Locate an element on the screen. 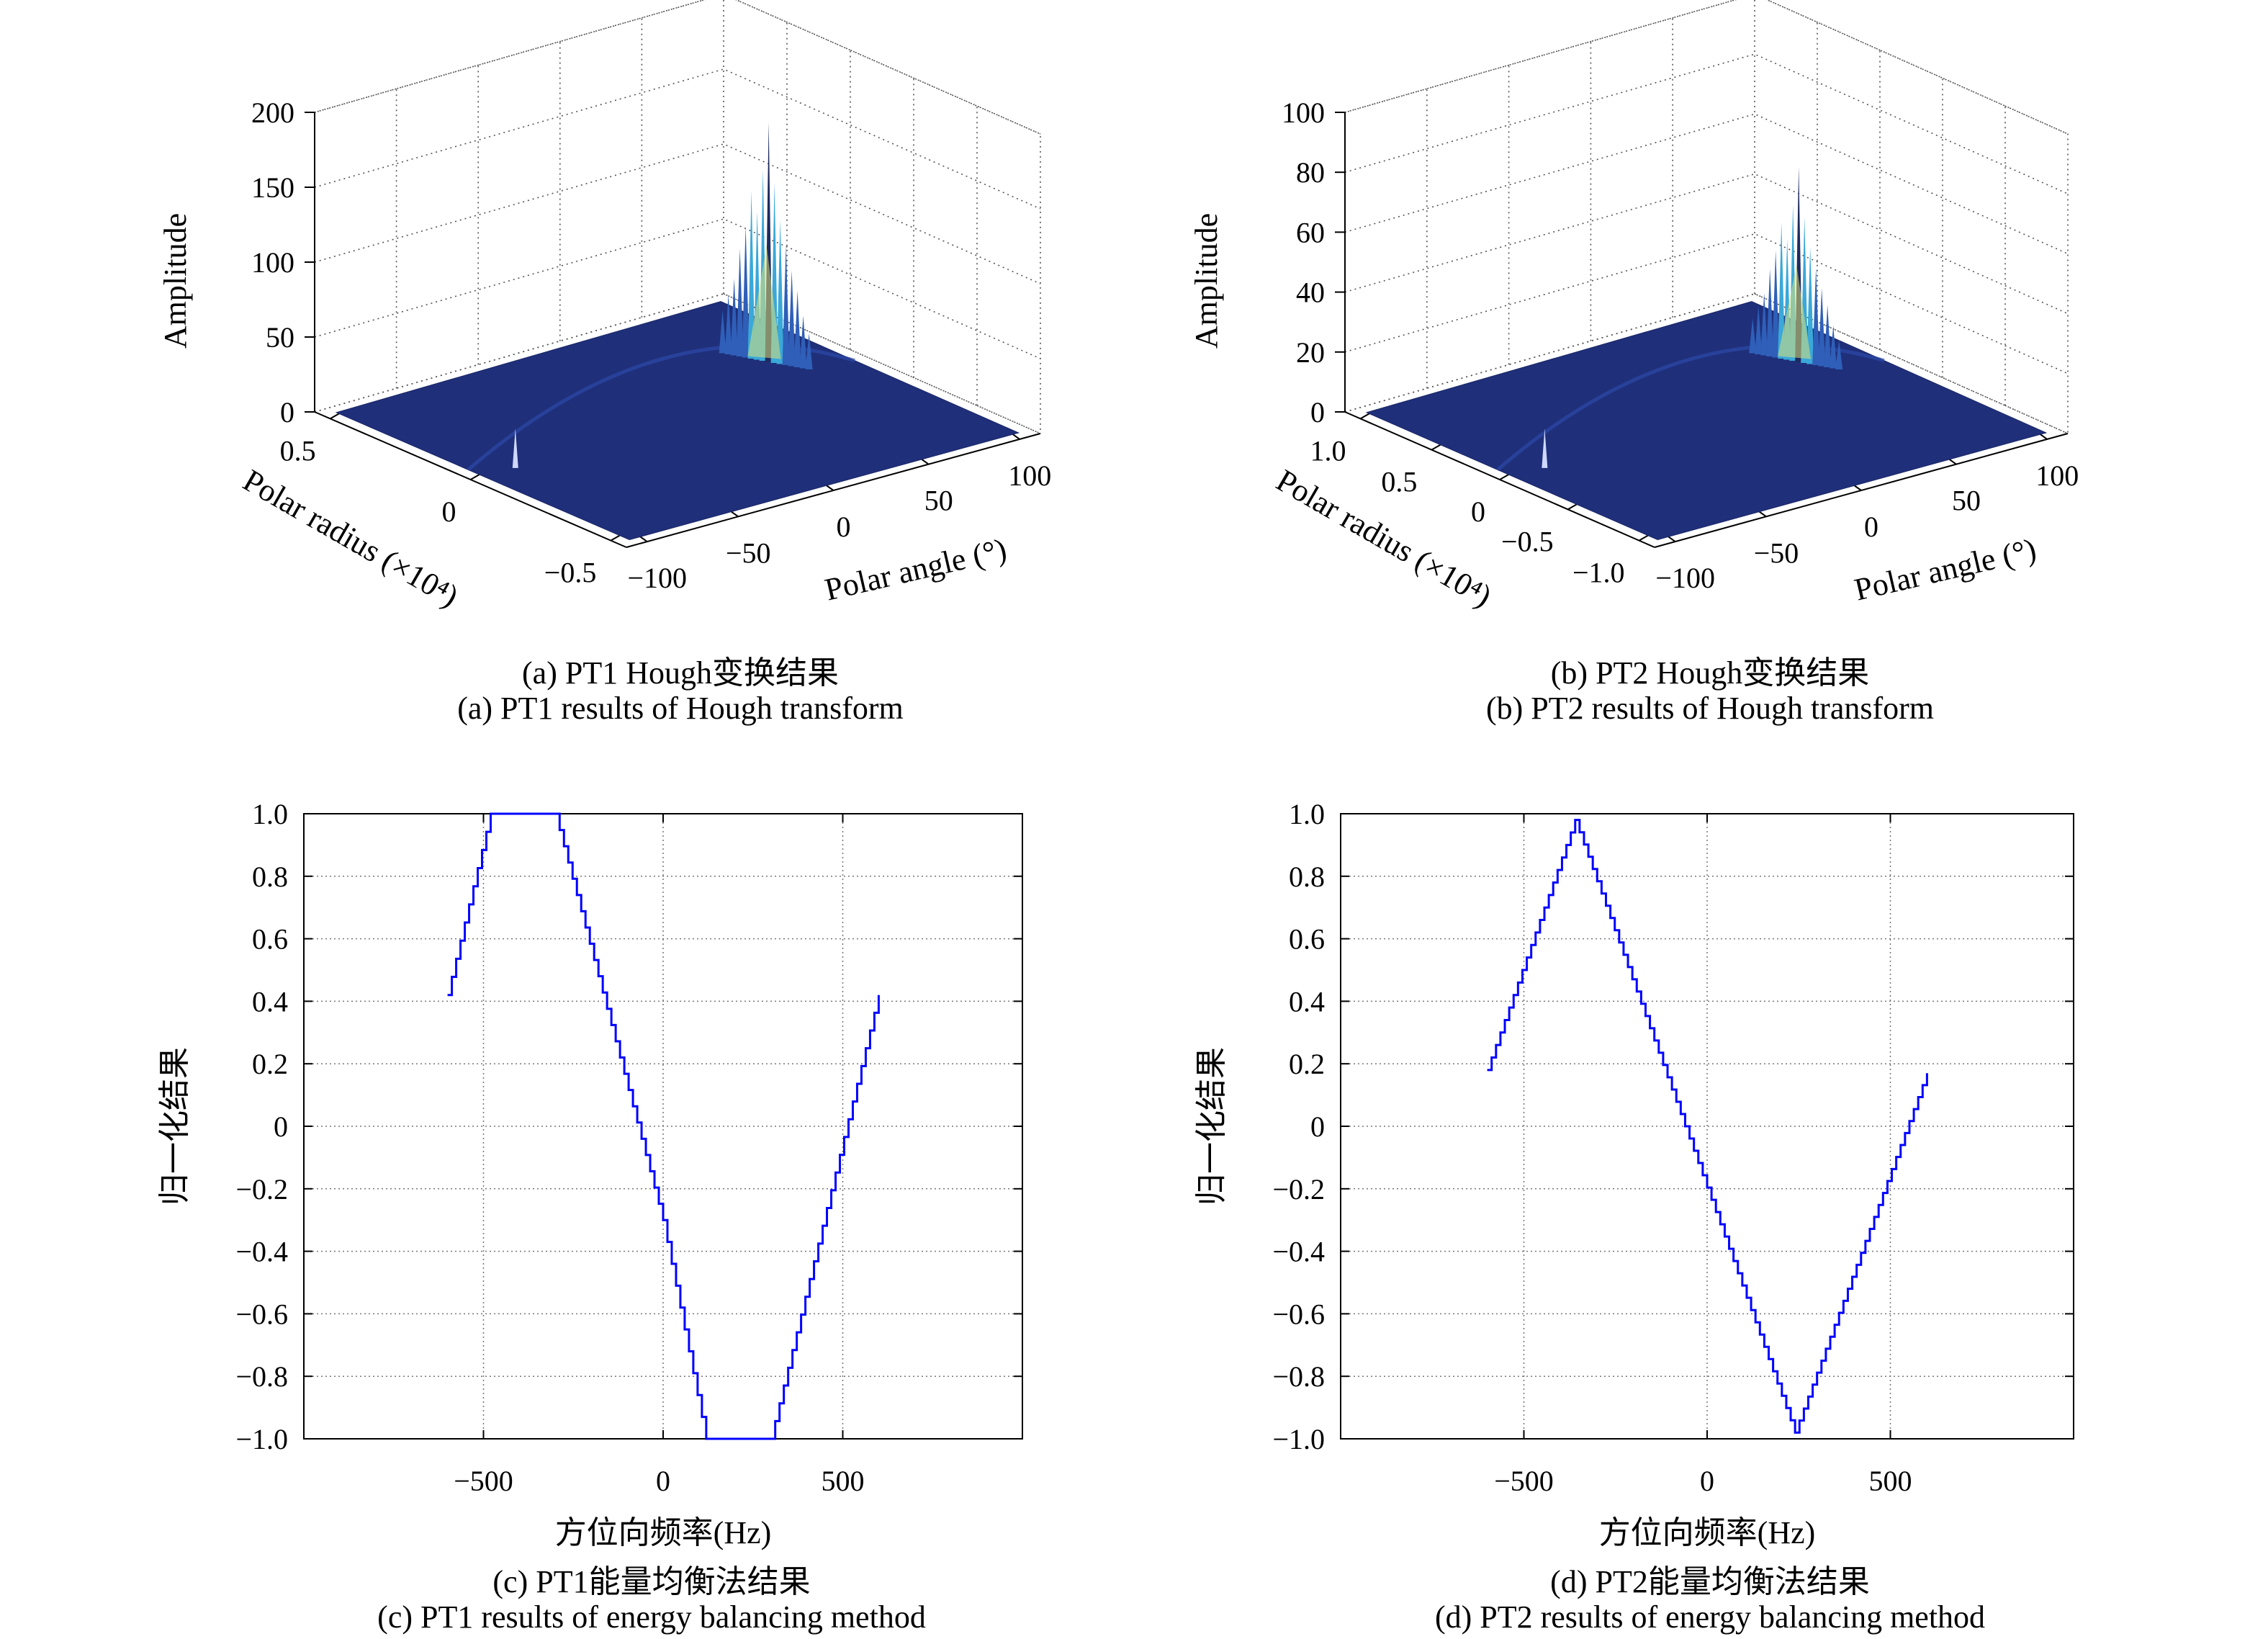  z-tick-label: 40 is located at coordinates (1310, 293).